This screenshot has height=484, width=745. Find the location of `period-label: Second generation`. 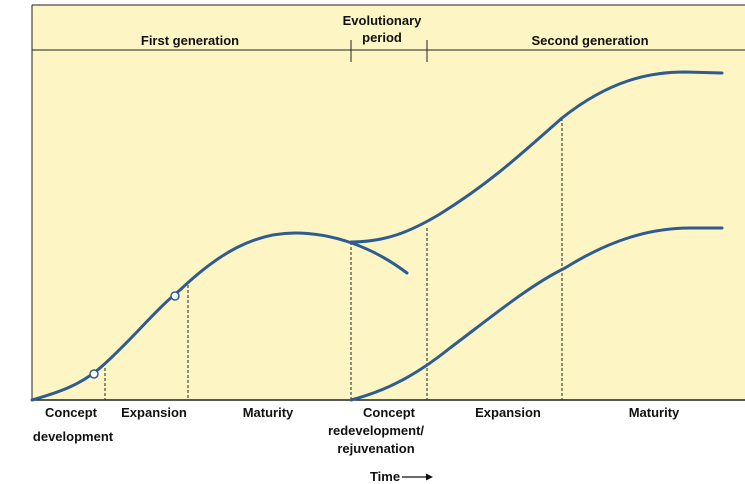

period-label: Second generation is located at coordinates (589, 40).